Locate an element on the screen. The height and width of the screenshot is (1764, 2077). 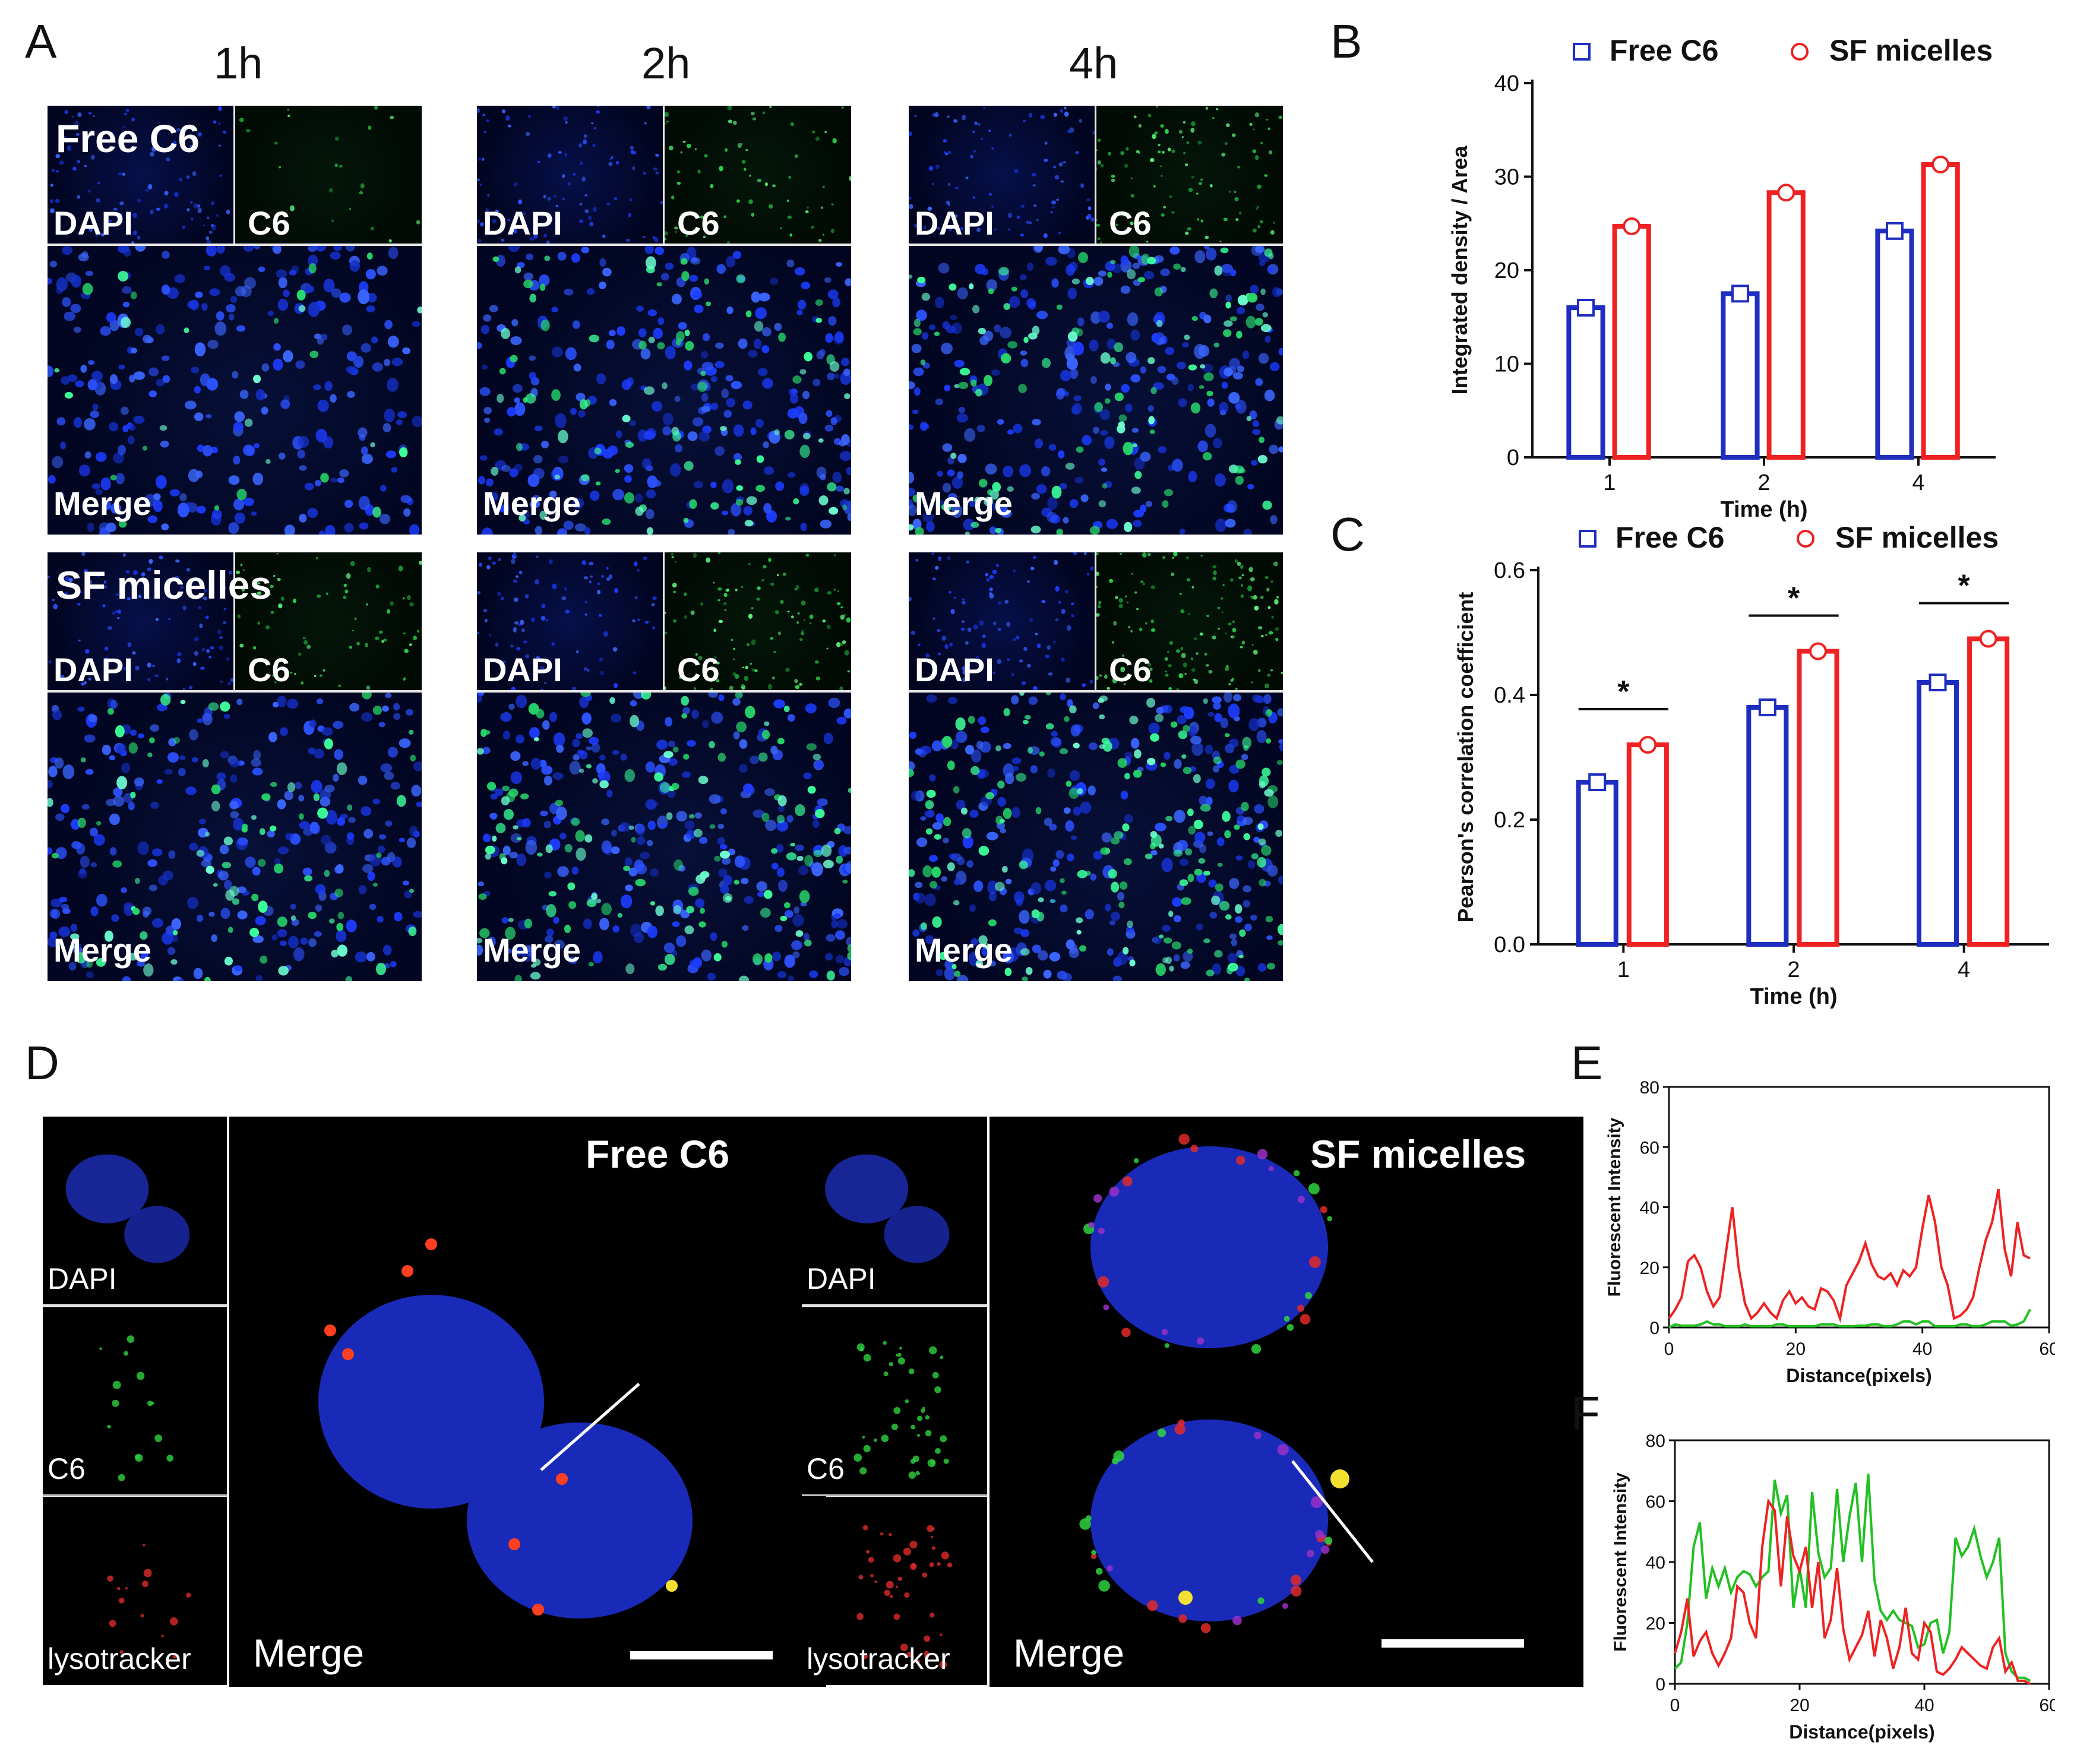
y-tick-label: 60 is located at coordinates (1649, 1148).